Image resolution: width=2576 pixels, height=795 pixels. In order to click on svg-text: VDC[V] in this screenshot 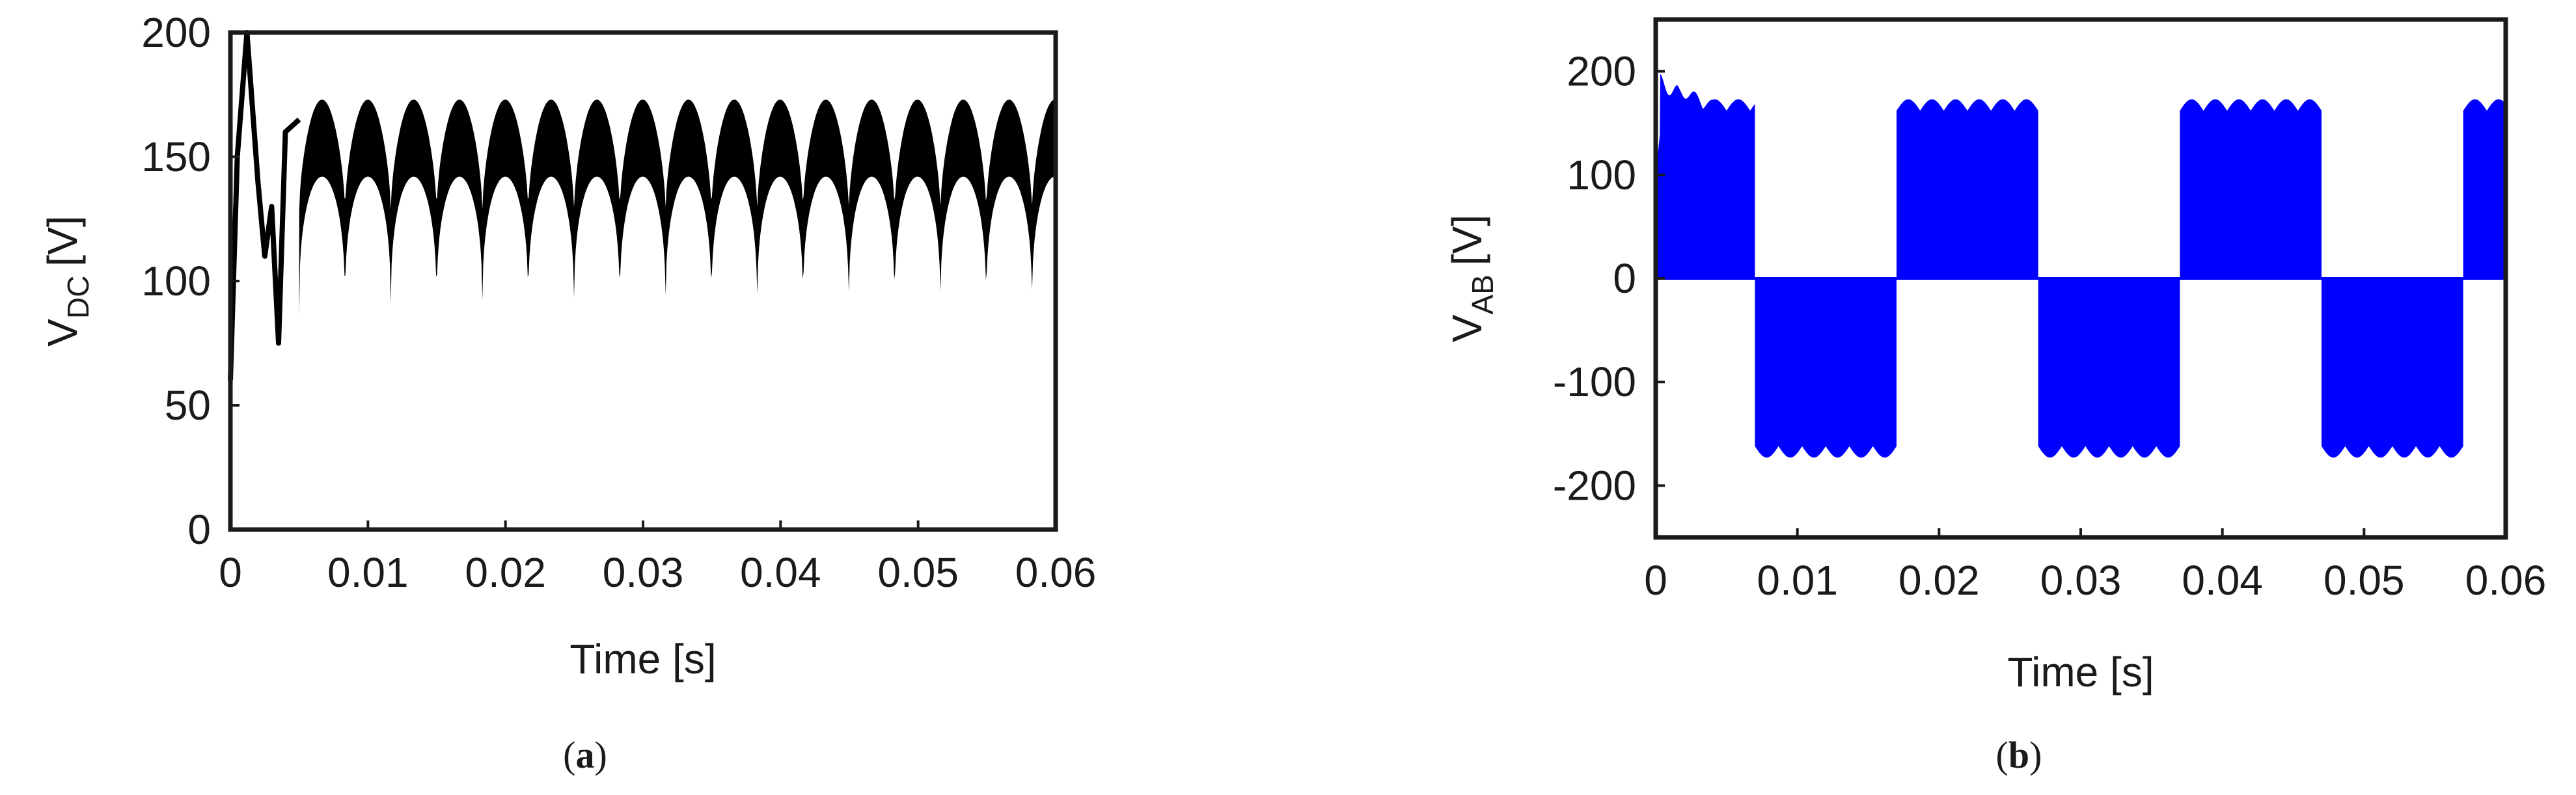, I will do `click(67, 280)`.